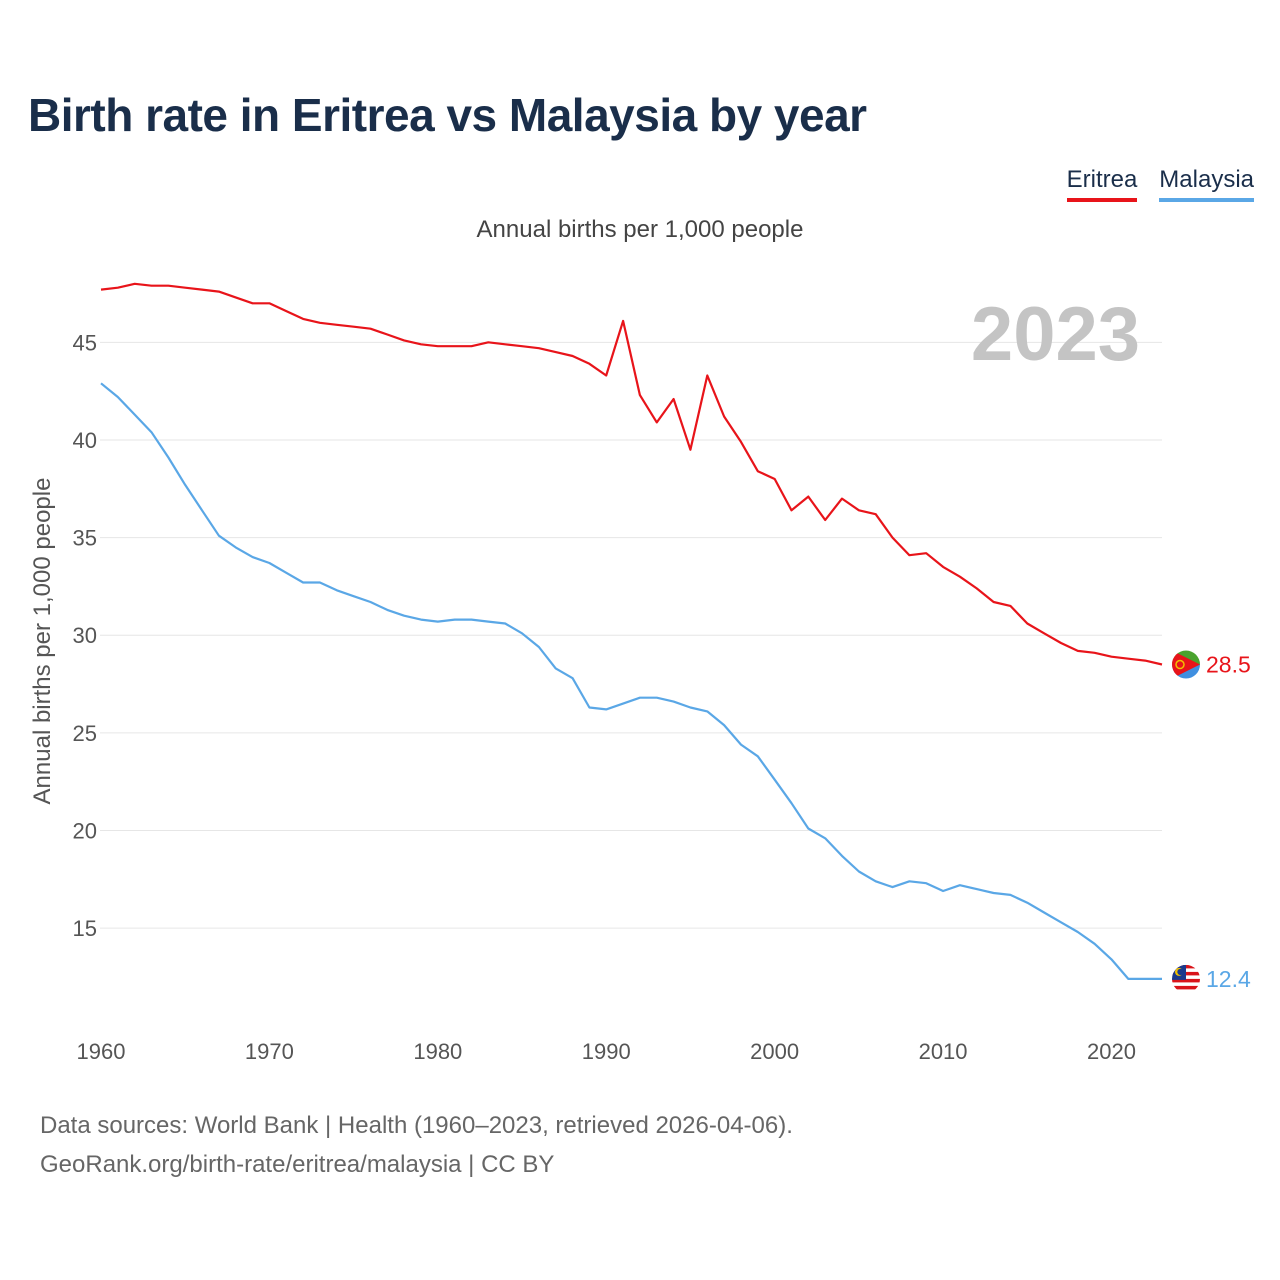 Image resolution: width=1280 pixels, height=1280 pixels. I want to click on end-label-malaysia: 12.4, so click(1228, 979).